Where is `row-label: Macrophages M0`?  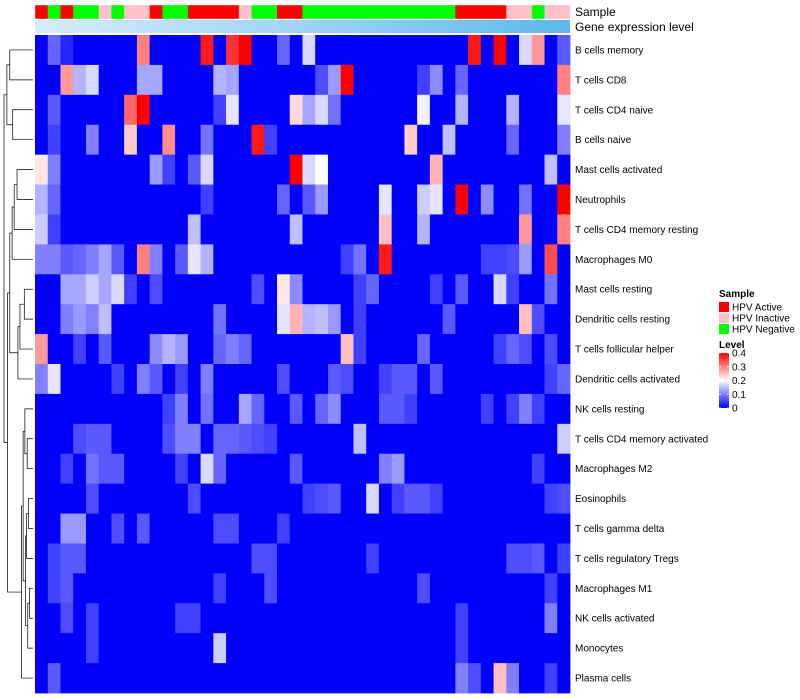
row-label: Macrophages M0 is located at coordinates (614, 260).